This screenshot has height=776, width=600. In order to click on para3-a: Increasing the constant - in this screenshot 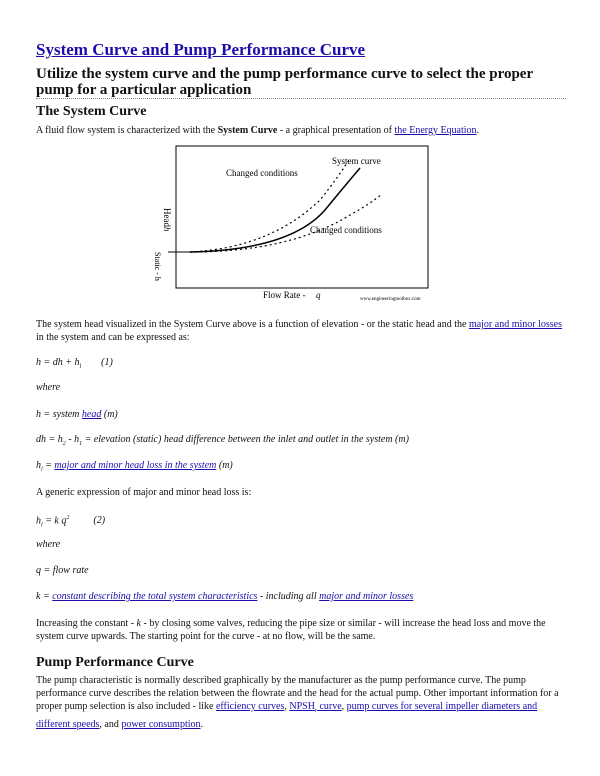, I will do `click(86, 623)`.